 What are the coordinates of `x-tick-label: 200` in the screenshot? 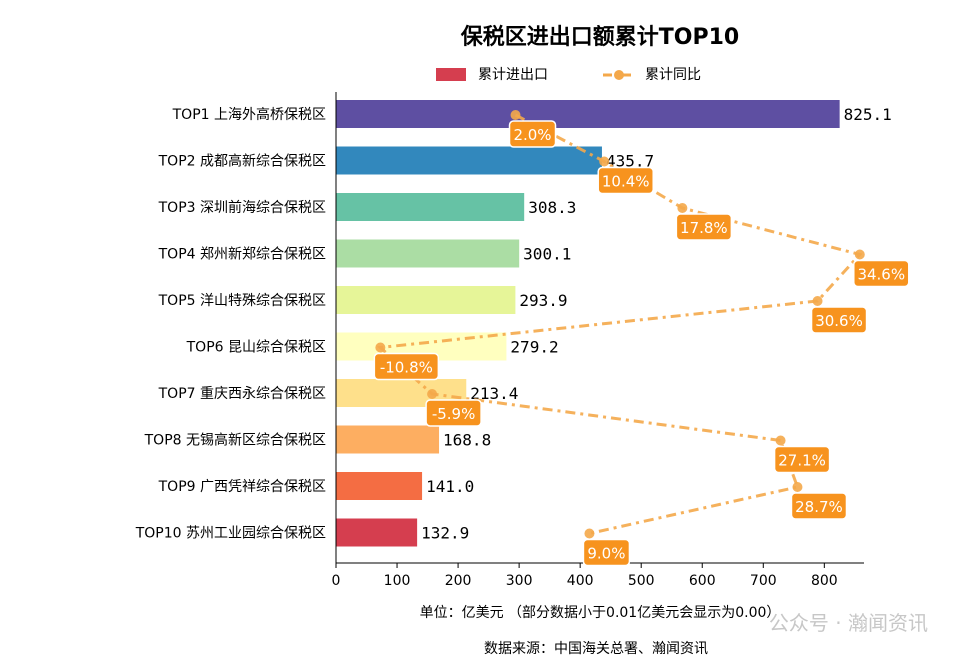 It's located at (458, 581).